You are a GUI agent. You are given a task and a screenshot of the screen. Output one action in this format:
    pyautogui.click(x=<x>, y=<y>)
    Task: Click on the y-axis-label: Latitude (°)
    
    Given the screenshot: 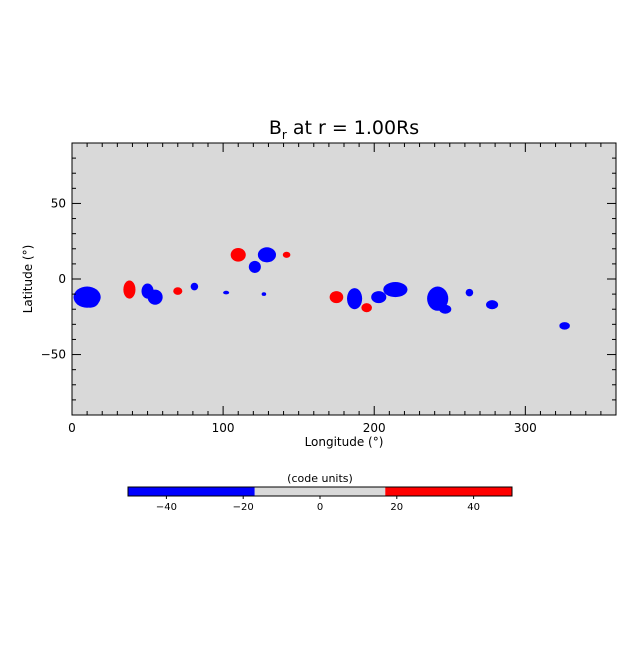 What is the action you would take?
    pyautogui.click(x=28, y=279)
    